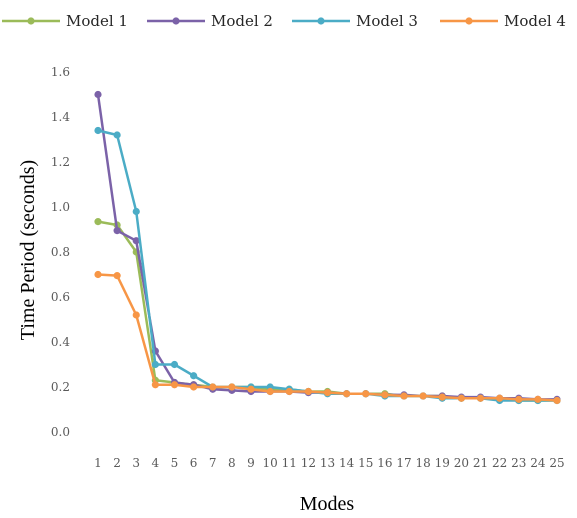 The image size is (577, 518). What do you see at coordinates (289, 463) in the screenshot?
I see `x-tick-label: 11` at bounding box center [289, 463].